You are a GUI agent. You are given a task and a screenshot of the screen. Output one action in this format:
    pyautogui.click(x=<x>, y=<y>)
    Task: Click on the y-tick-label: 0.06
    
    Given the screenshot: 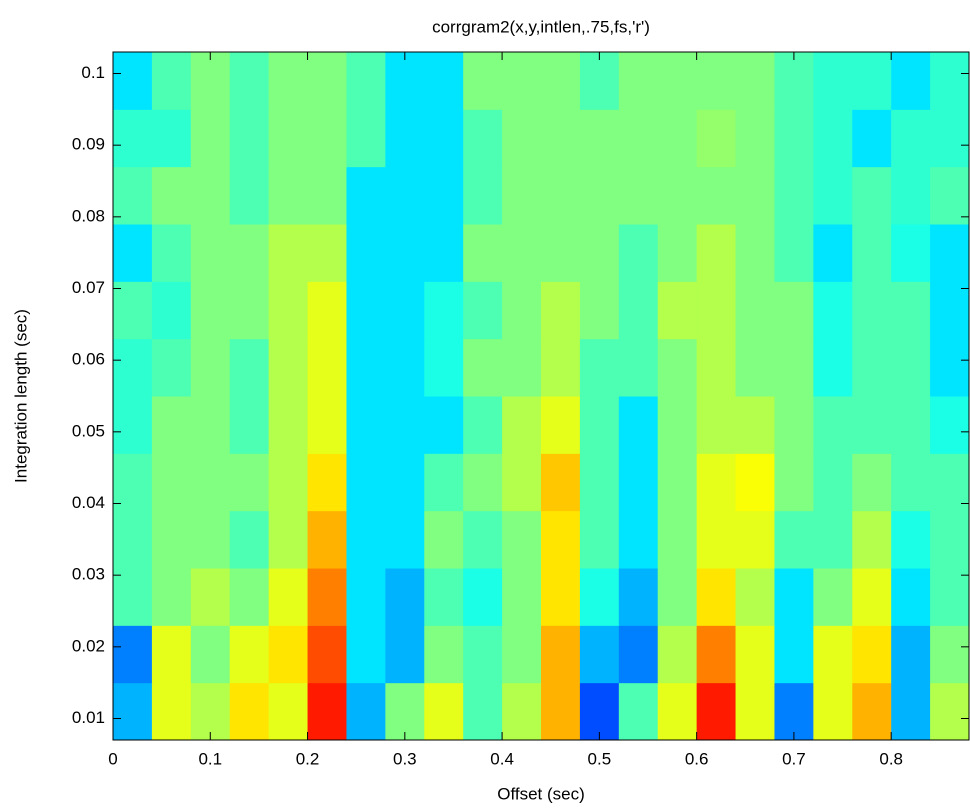 What is the action you would take?
    pyautogui.click(x=88, y=359)
    